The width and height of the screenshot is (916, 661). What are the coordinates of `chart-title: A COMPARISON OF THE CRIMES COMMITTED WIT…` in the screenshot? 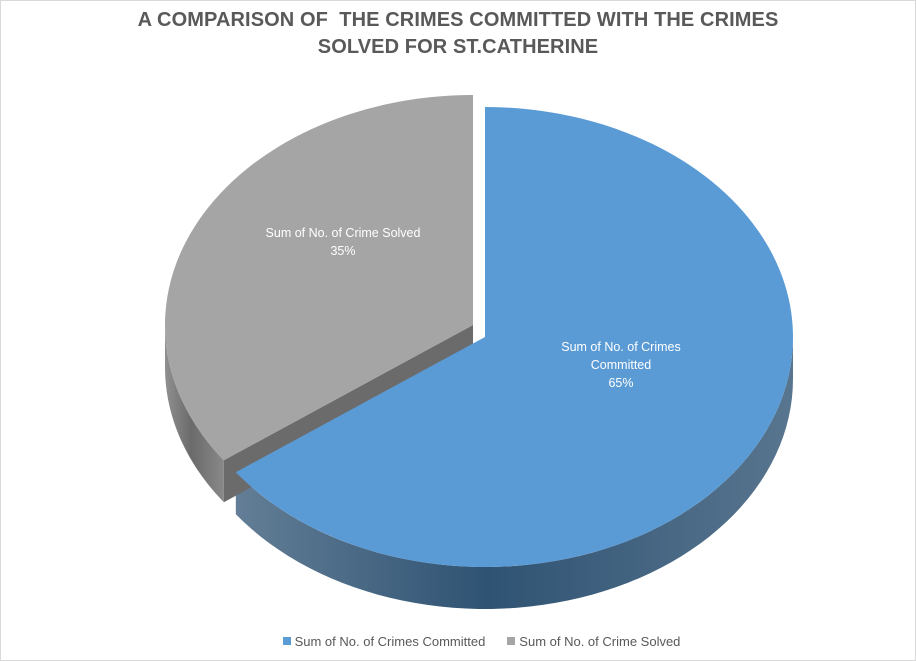 It's located at (458, 34).